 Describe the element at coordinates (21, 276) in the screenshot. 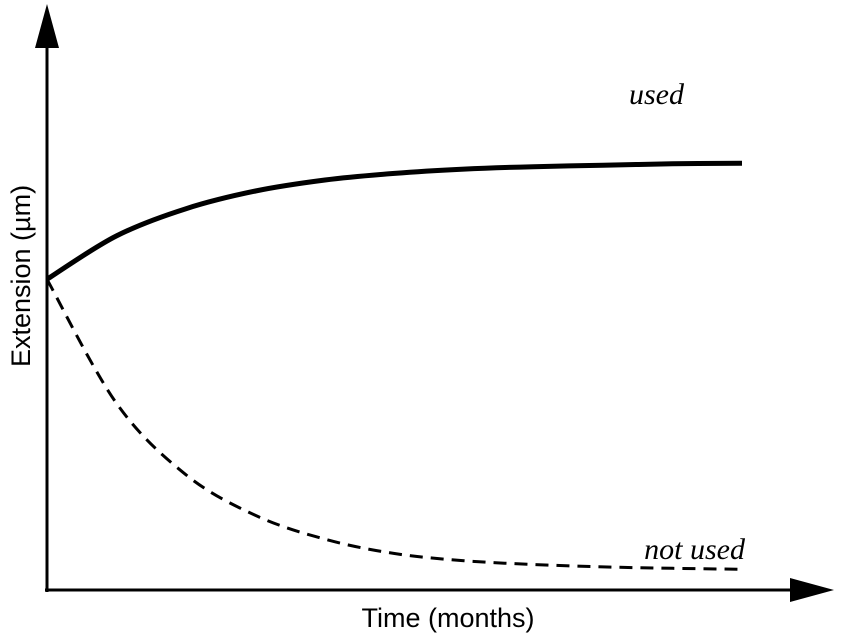

I see `y-axis-title: Extension (µm)` at that location.